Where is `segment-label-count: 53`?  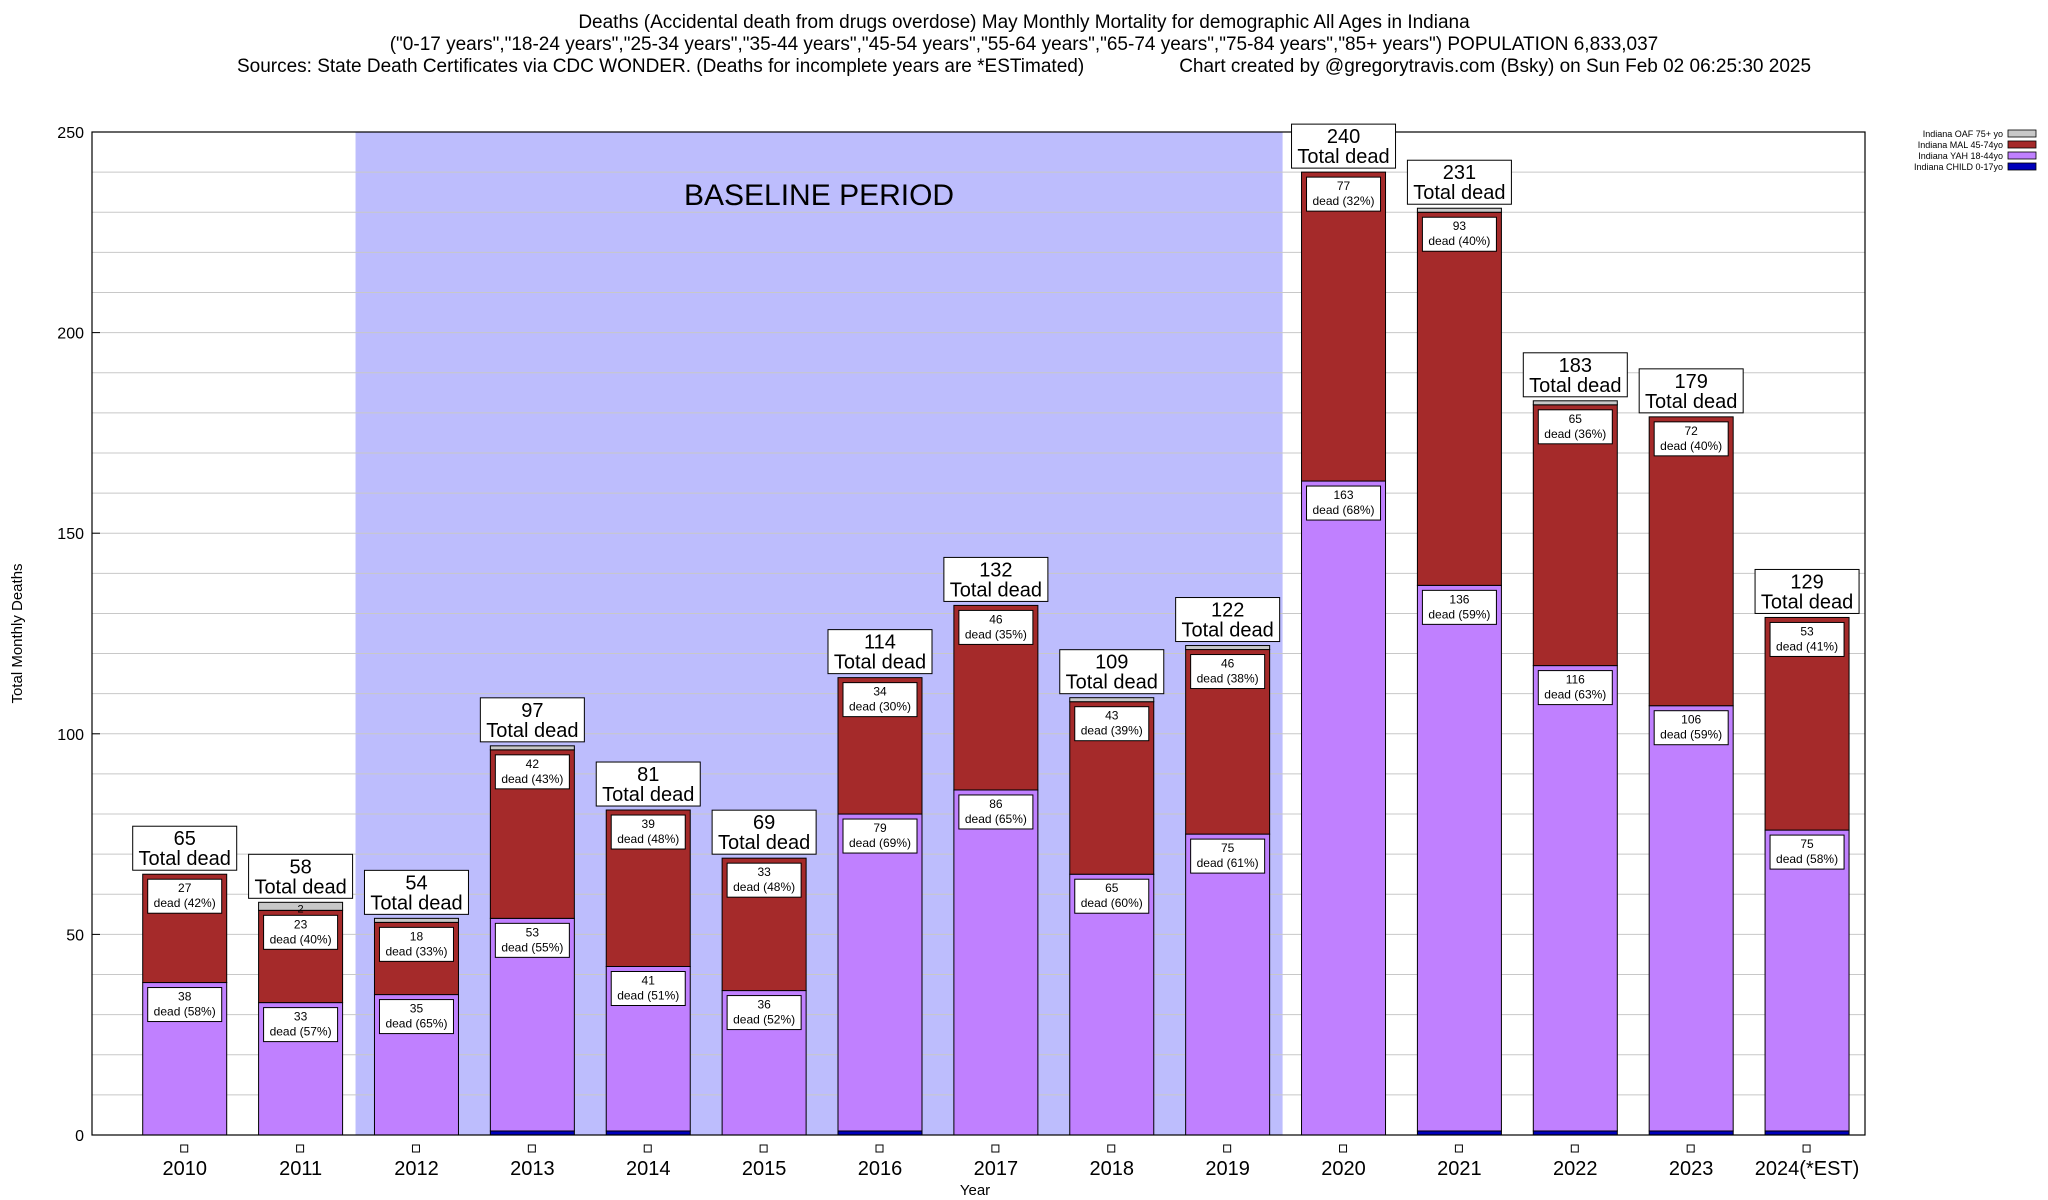
segment-label-count: 53 is located at coordinates (1807, 631).